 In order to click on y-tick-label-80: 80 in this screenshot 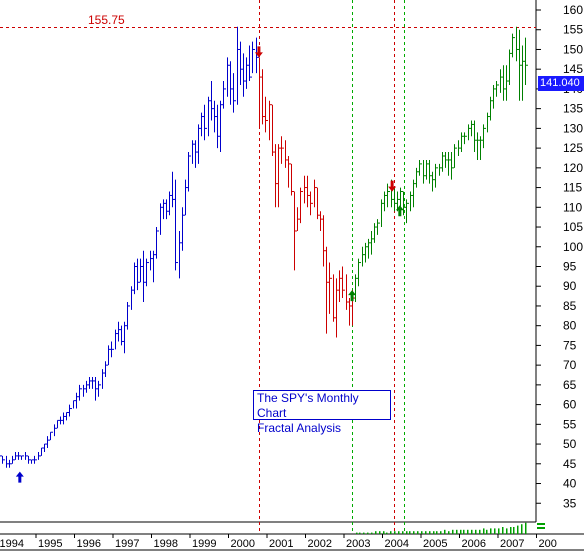, I will do `click(570, 326)`.